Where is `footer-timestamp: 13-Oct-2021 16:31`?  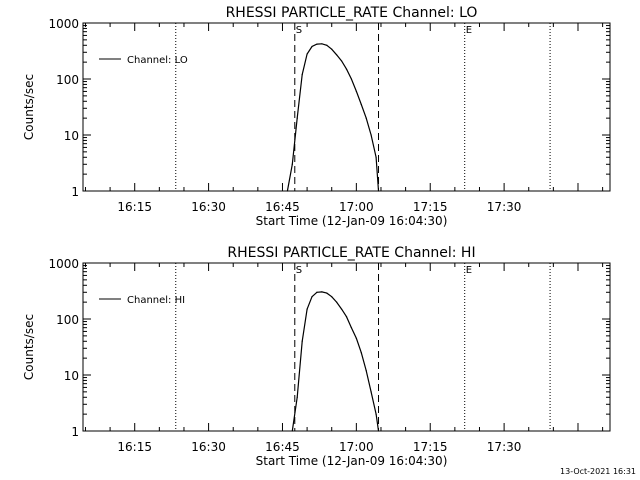 footer-timestamp: 13-Oct-2021 16:31 is located at coordinates (598, 471).